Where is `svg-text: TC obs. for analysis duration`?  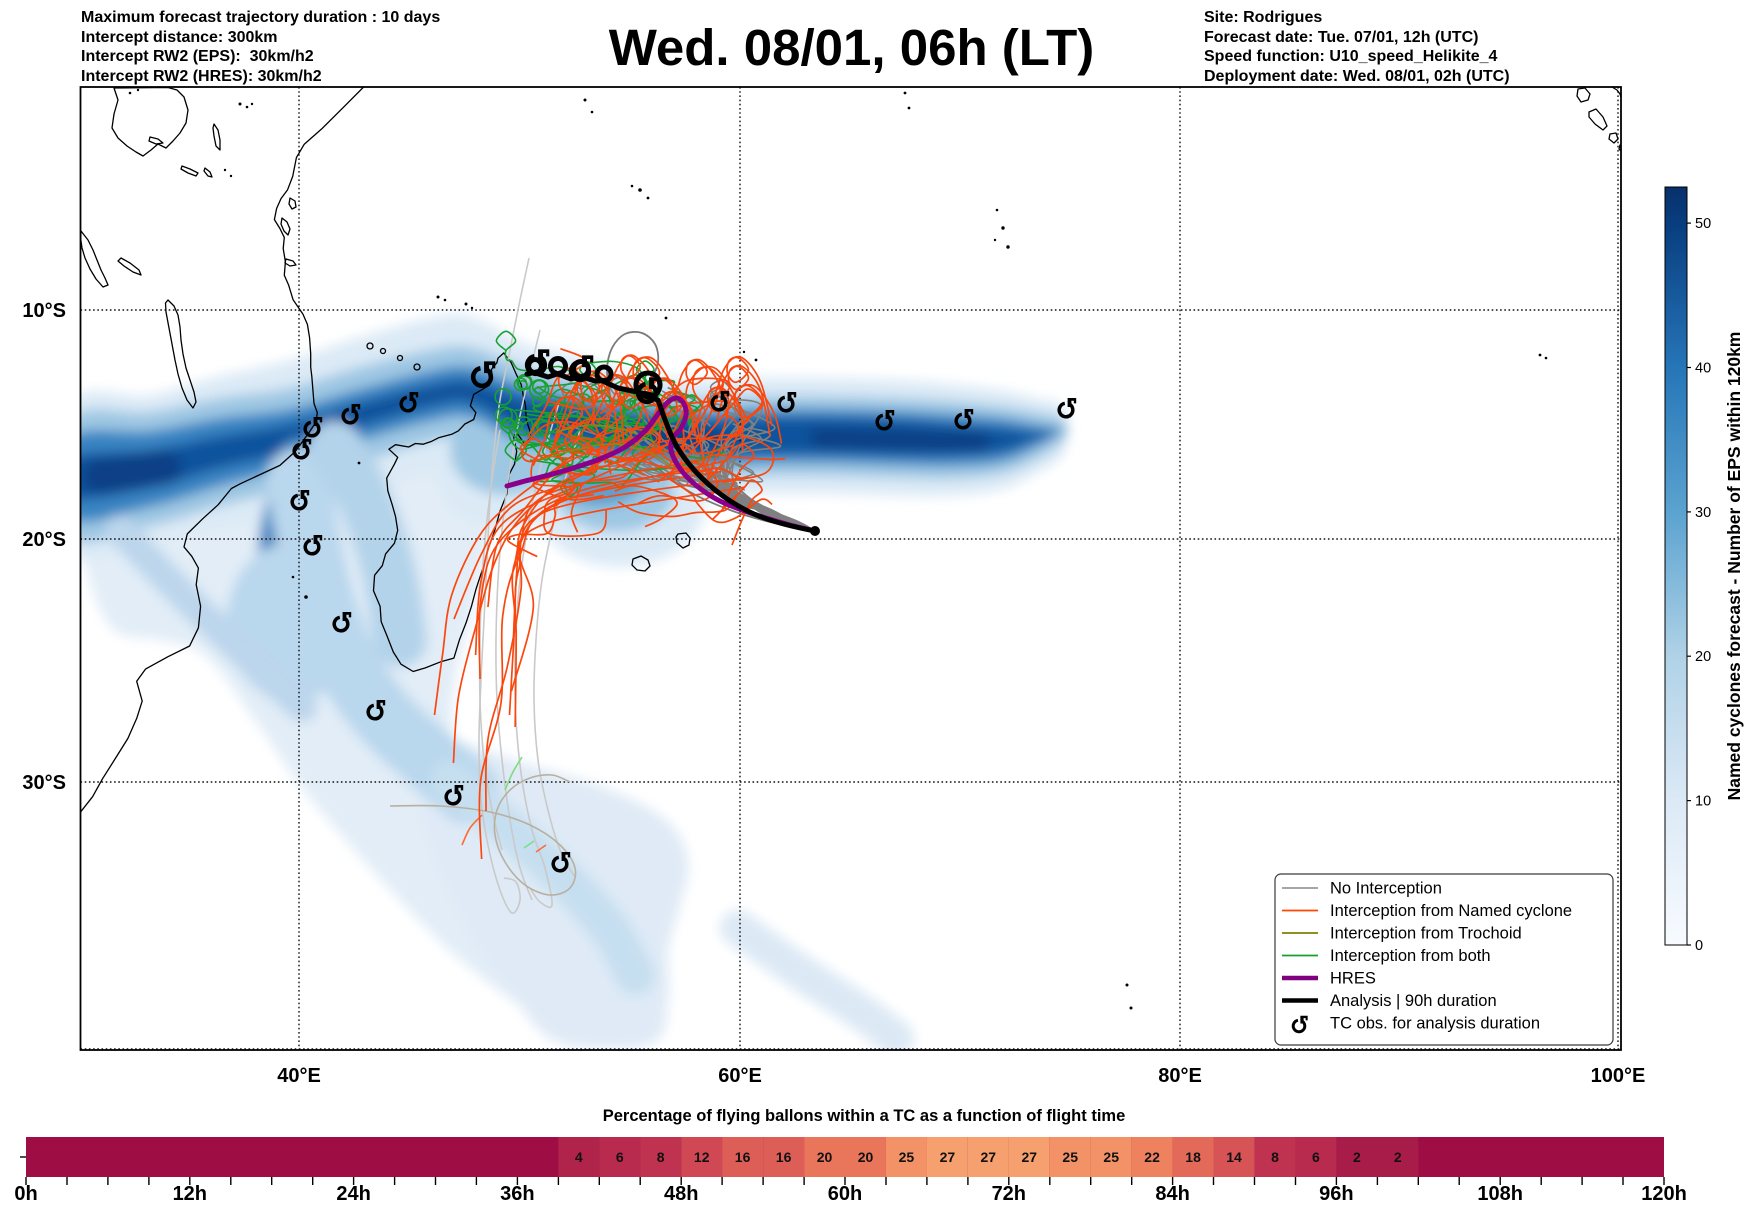 svg-text: TC obs. for analysis duration is located at coordinates (1435, 1024).